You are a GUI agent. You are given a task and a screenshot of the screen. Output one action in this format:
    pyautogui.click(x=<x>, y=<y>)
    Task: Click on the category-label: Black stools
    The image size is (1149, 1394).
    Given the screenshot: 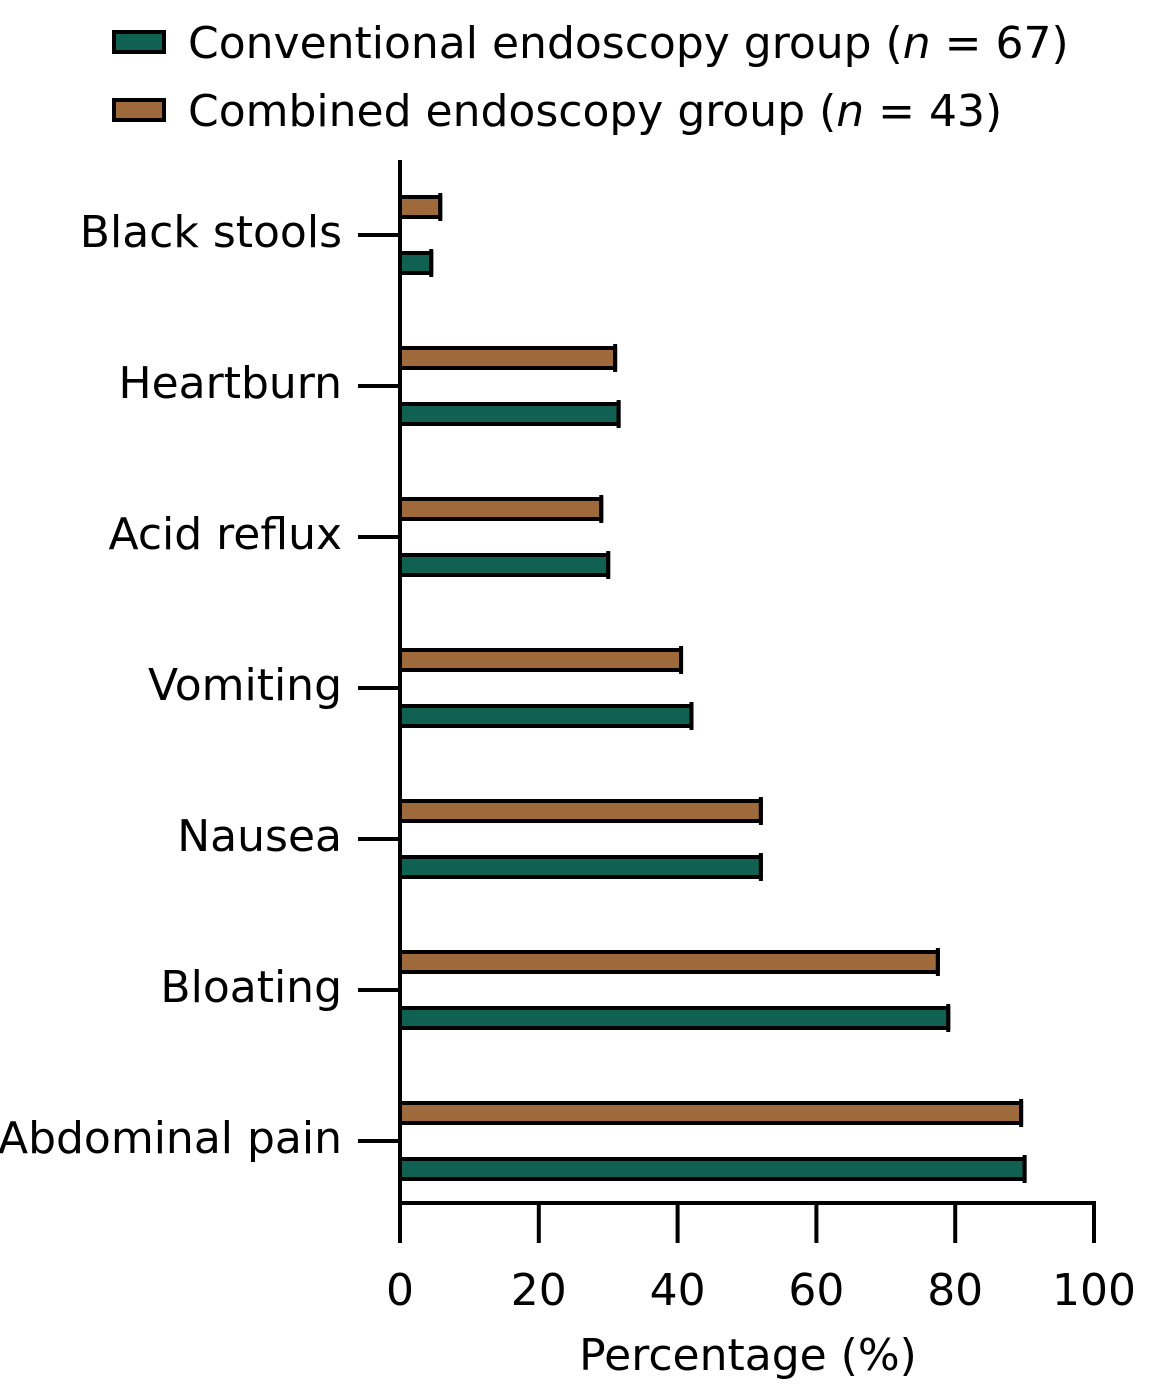 What is the action you would take?
    pyautogui.click(x=211, y=232)
    